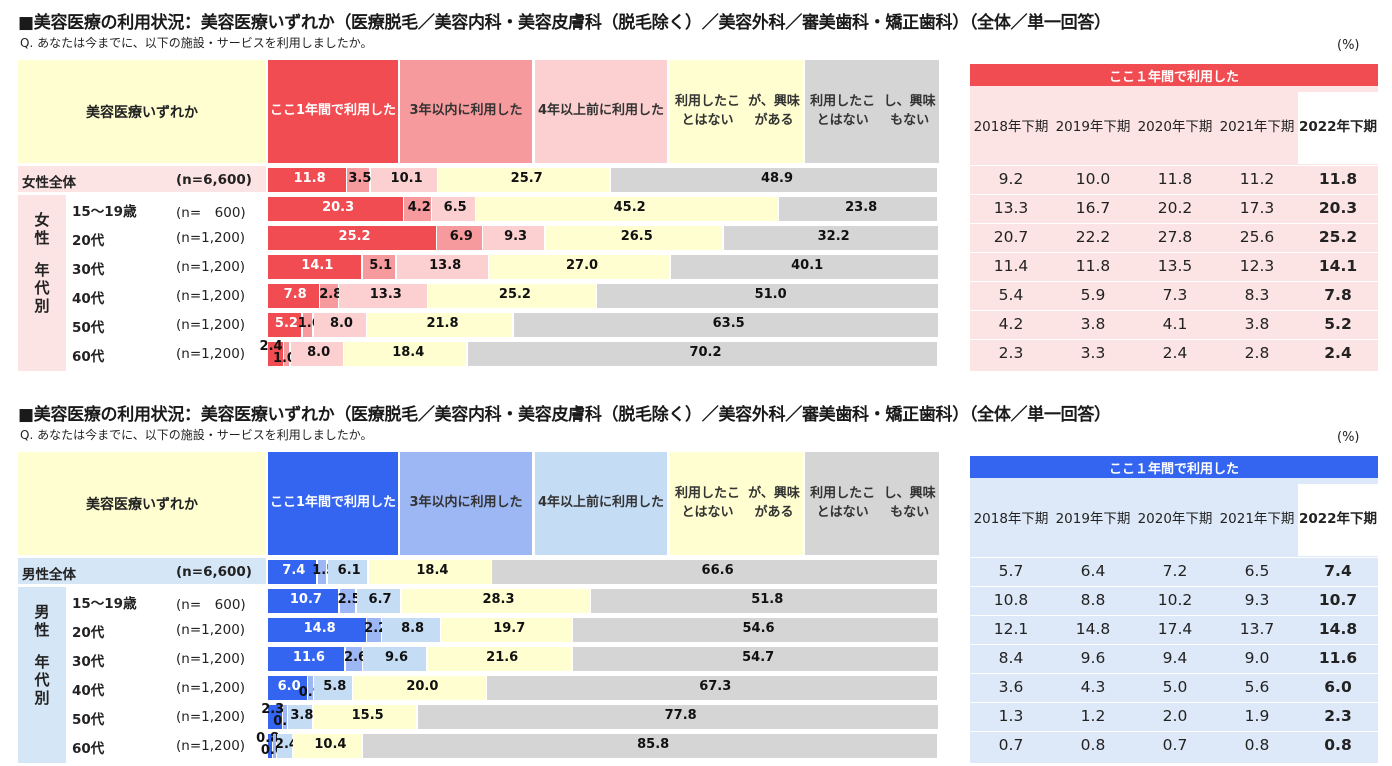  What do you see at coordinates (1175, 127) in the screenshot?
I see `trend-year-3: 2020年 下期` at bounding box center [1175, 127].